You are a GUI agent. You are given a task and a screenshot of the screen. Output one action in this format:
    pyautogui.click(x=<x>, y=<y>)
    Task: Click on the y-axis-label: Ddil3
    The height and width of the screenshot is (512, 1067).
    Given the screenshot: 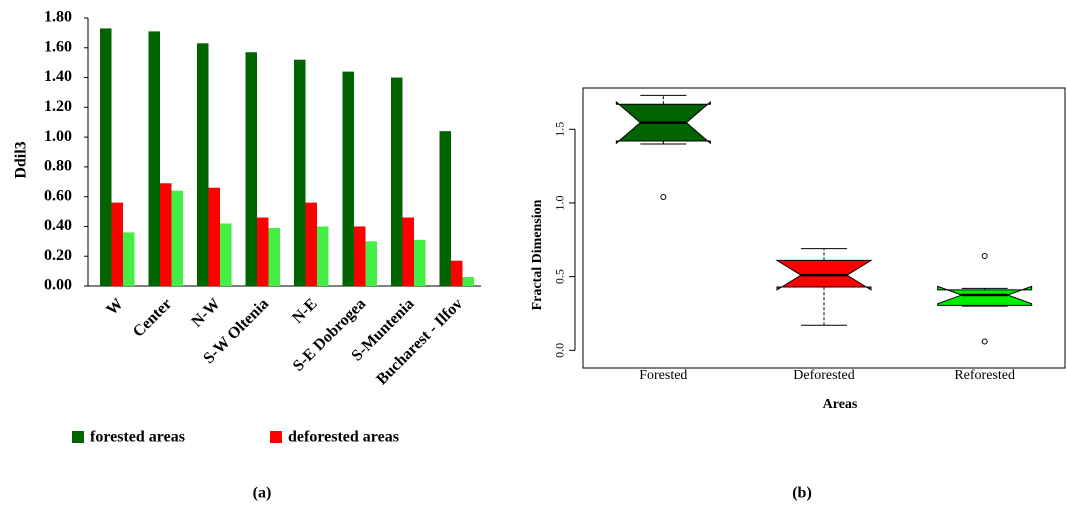 What is the action you would take?
    pyautogui.click(x=21, y=159)
    